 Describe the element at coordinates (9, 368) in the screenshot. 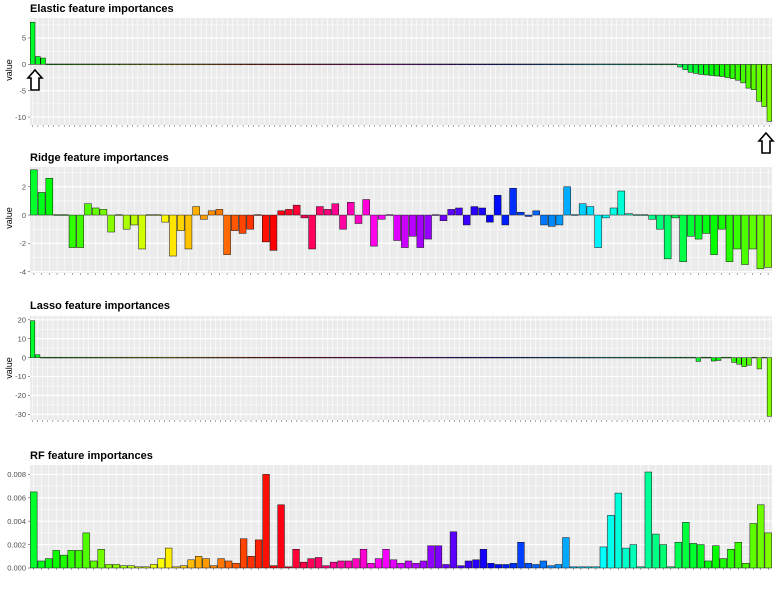

I see `lasso-y-axis-label: value` at that location.